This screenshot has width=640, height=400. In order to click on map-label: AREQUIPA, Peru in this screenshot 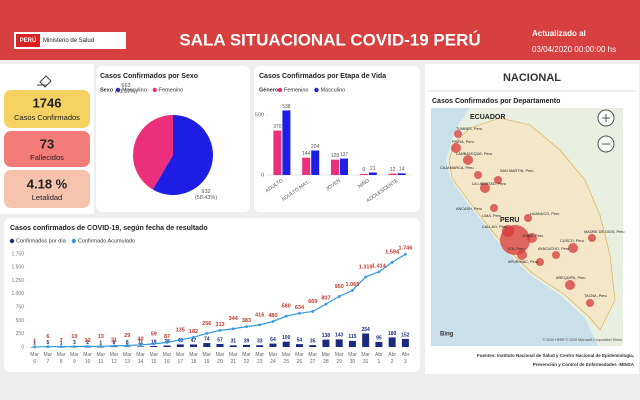, I will do `click(570, 278)`.